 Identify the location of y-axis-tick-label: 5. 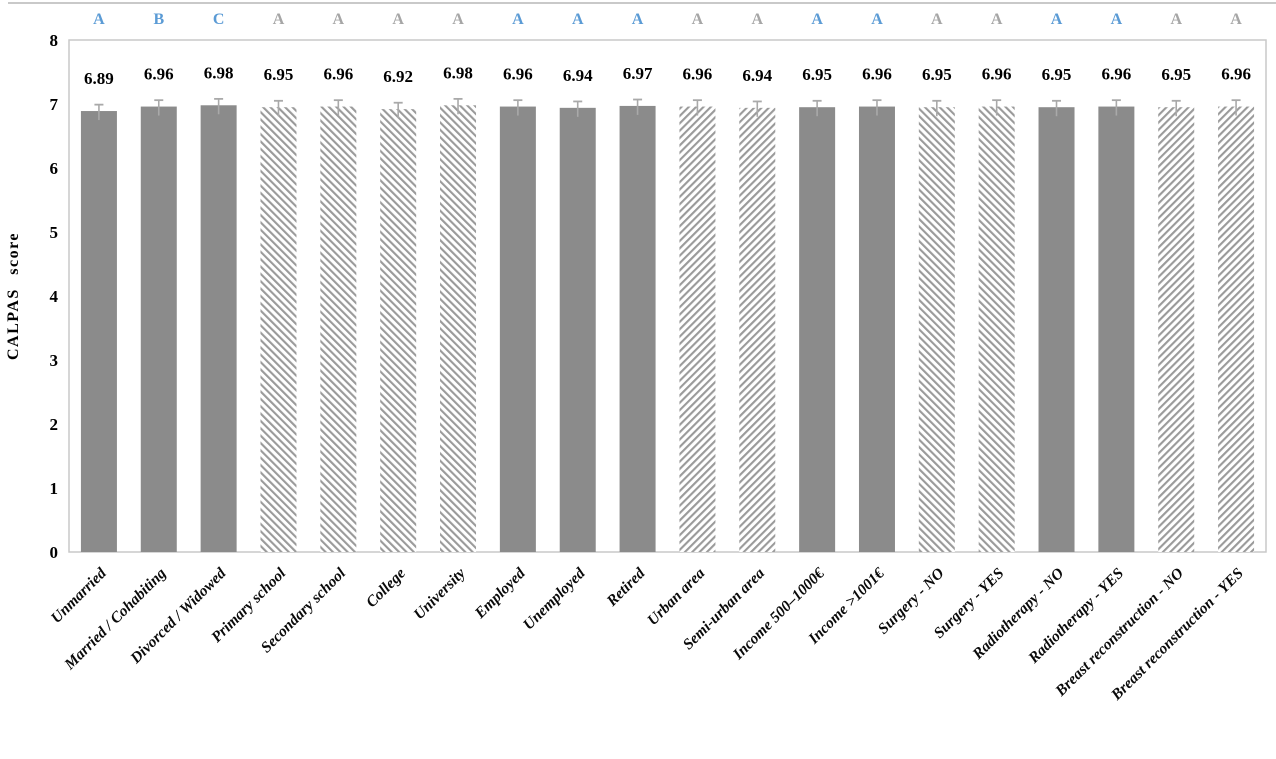
(54, 232).